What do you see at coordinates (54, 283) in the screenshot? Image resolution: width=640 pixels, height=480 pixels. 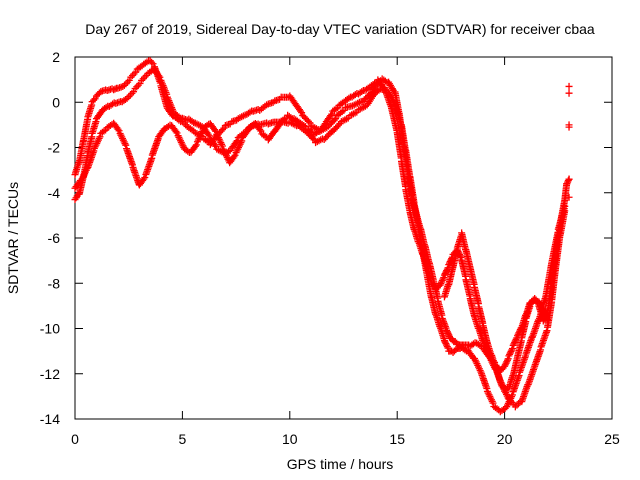 I see `y-tick-label: -8` at bounding box center [54, 283].